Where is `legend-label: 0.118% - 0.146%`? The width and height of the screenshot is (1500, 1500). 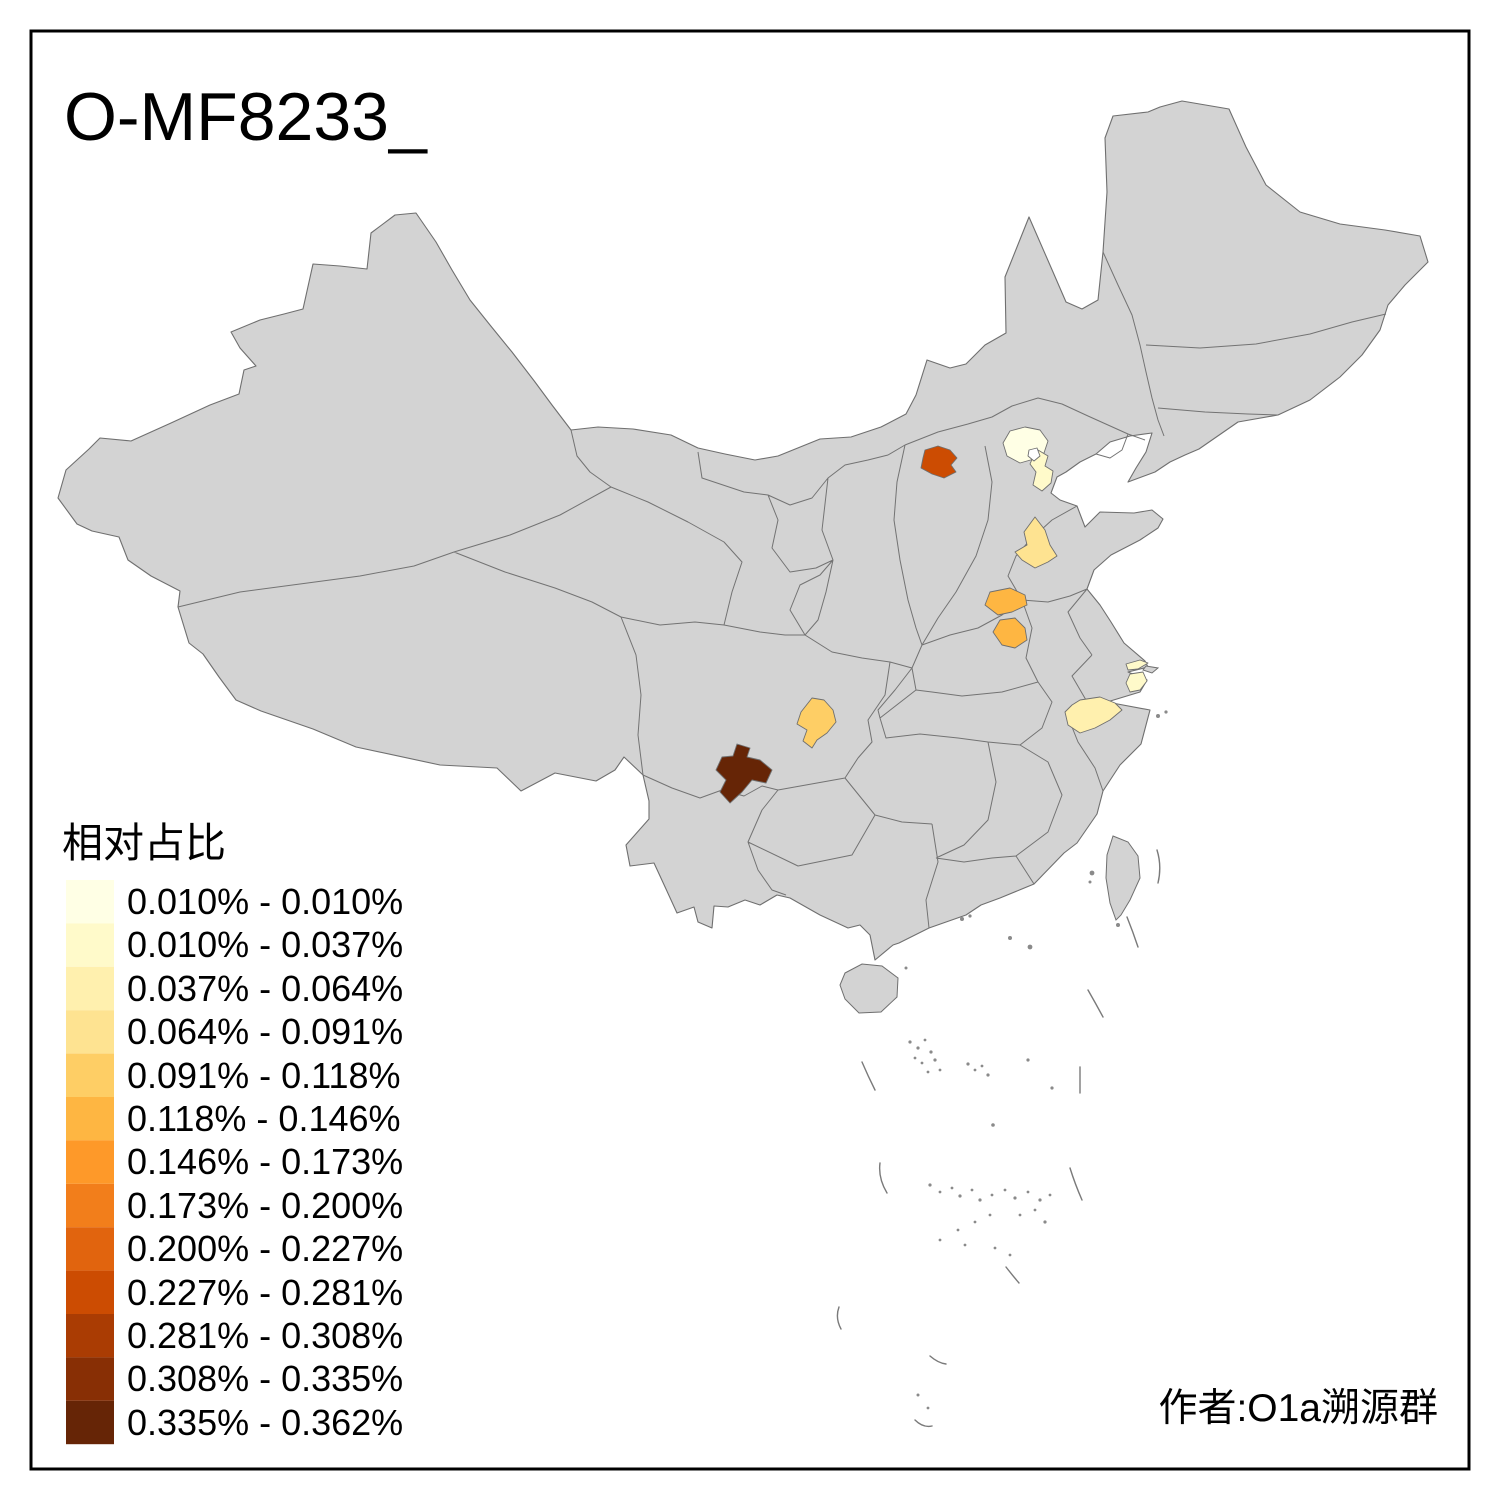
legend-label: 0.118% - 0.146% is located at coordinates (264, 1118).